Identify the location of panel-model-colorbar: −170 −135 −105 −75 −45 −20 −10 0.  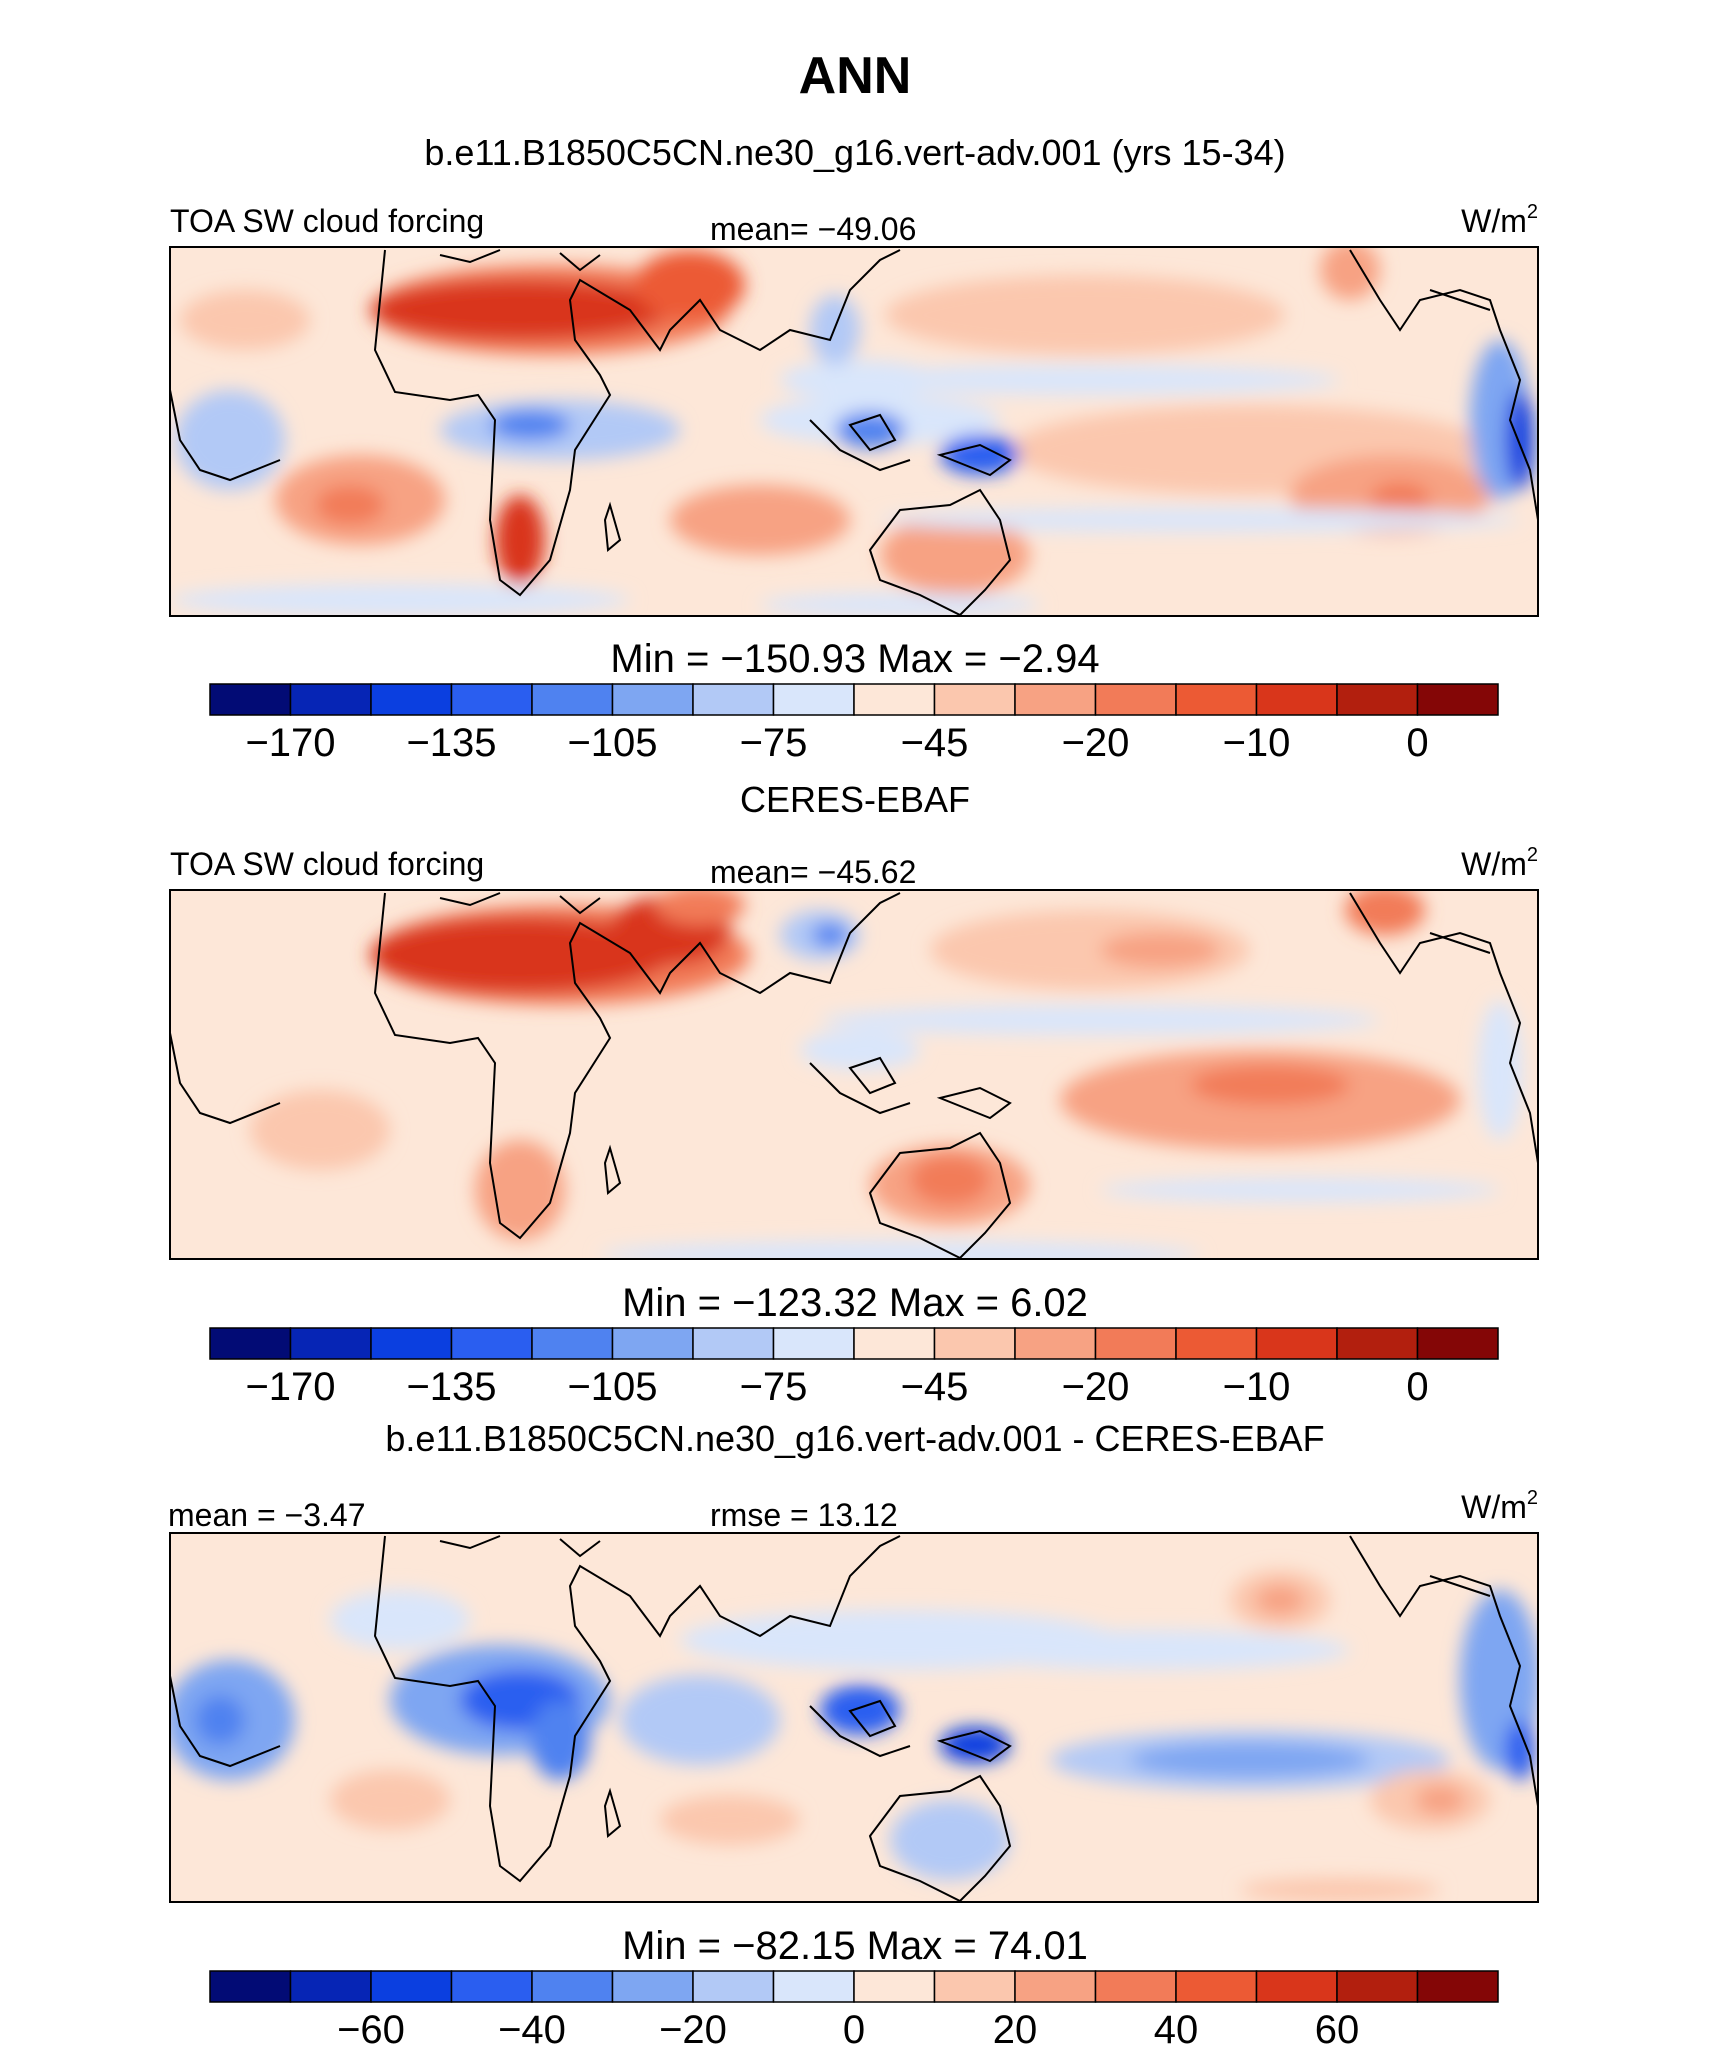
(854, 724).